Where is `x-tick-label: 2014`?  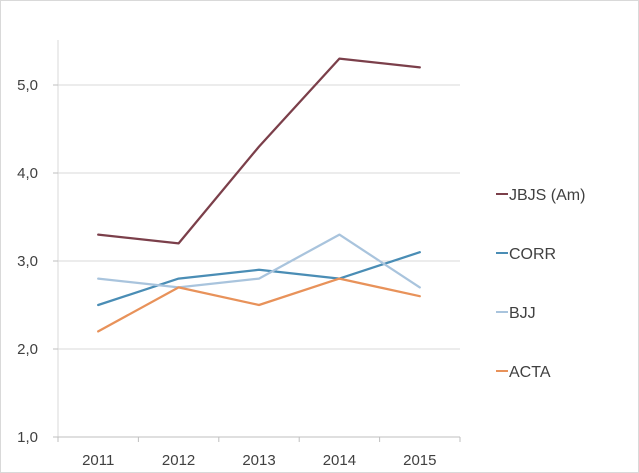
x-tick-label: 2014 is located at coordinates (339, 460).